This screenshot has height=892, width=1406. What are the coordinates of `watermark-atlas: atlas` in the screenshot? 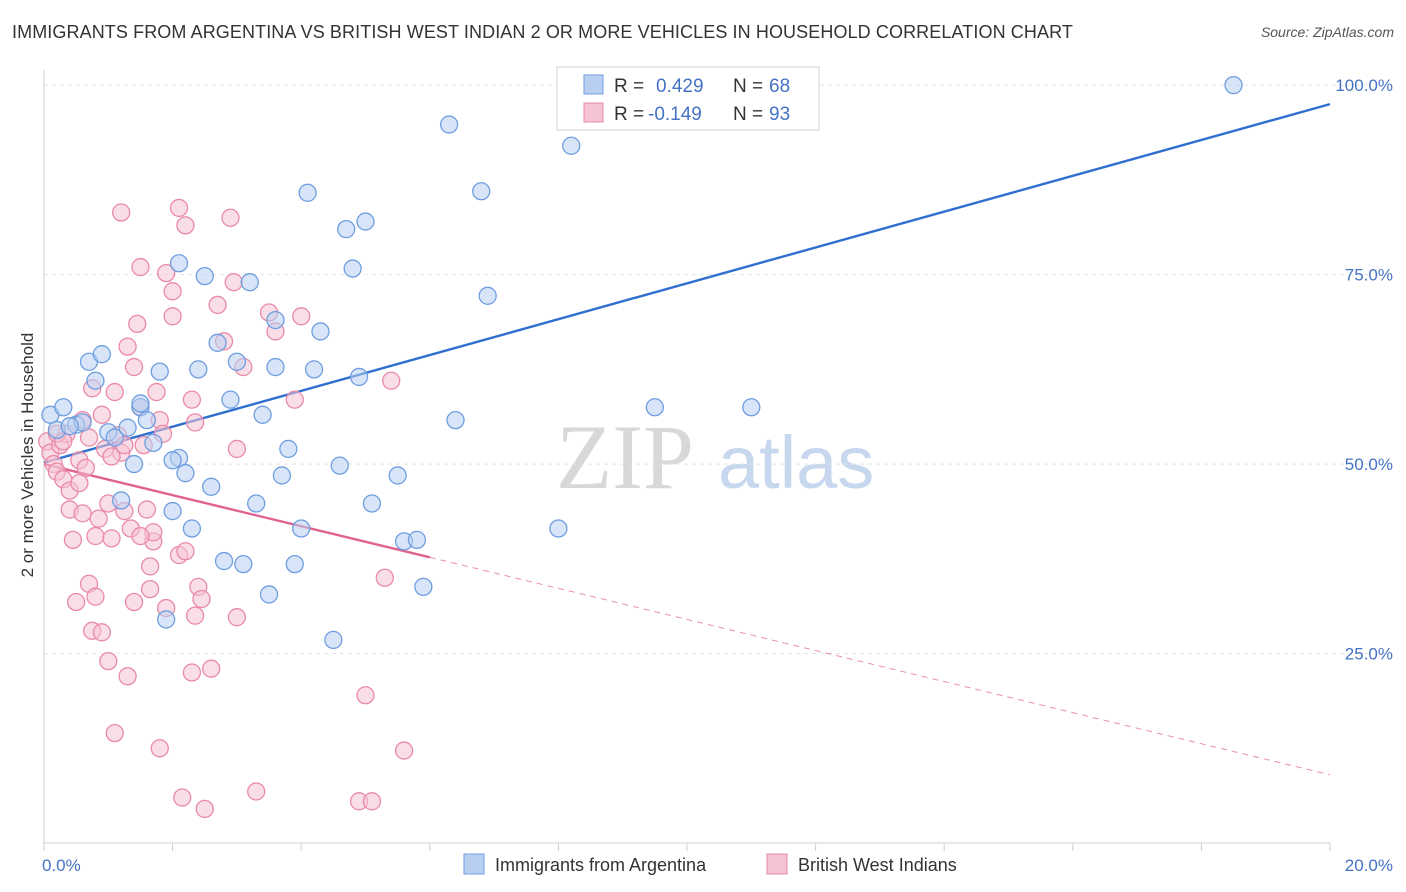 It's located at (796, 462).